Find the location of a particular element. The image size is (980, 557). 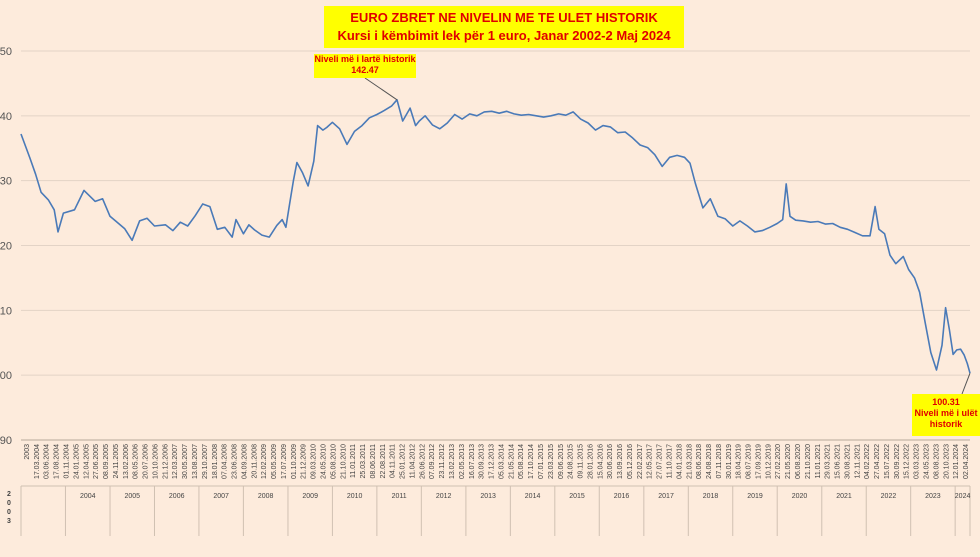

first-year-label: 3 is located at coordinates (9, 521).